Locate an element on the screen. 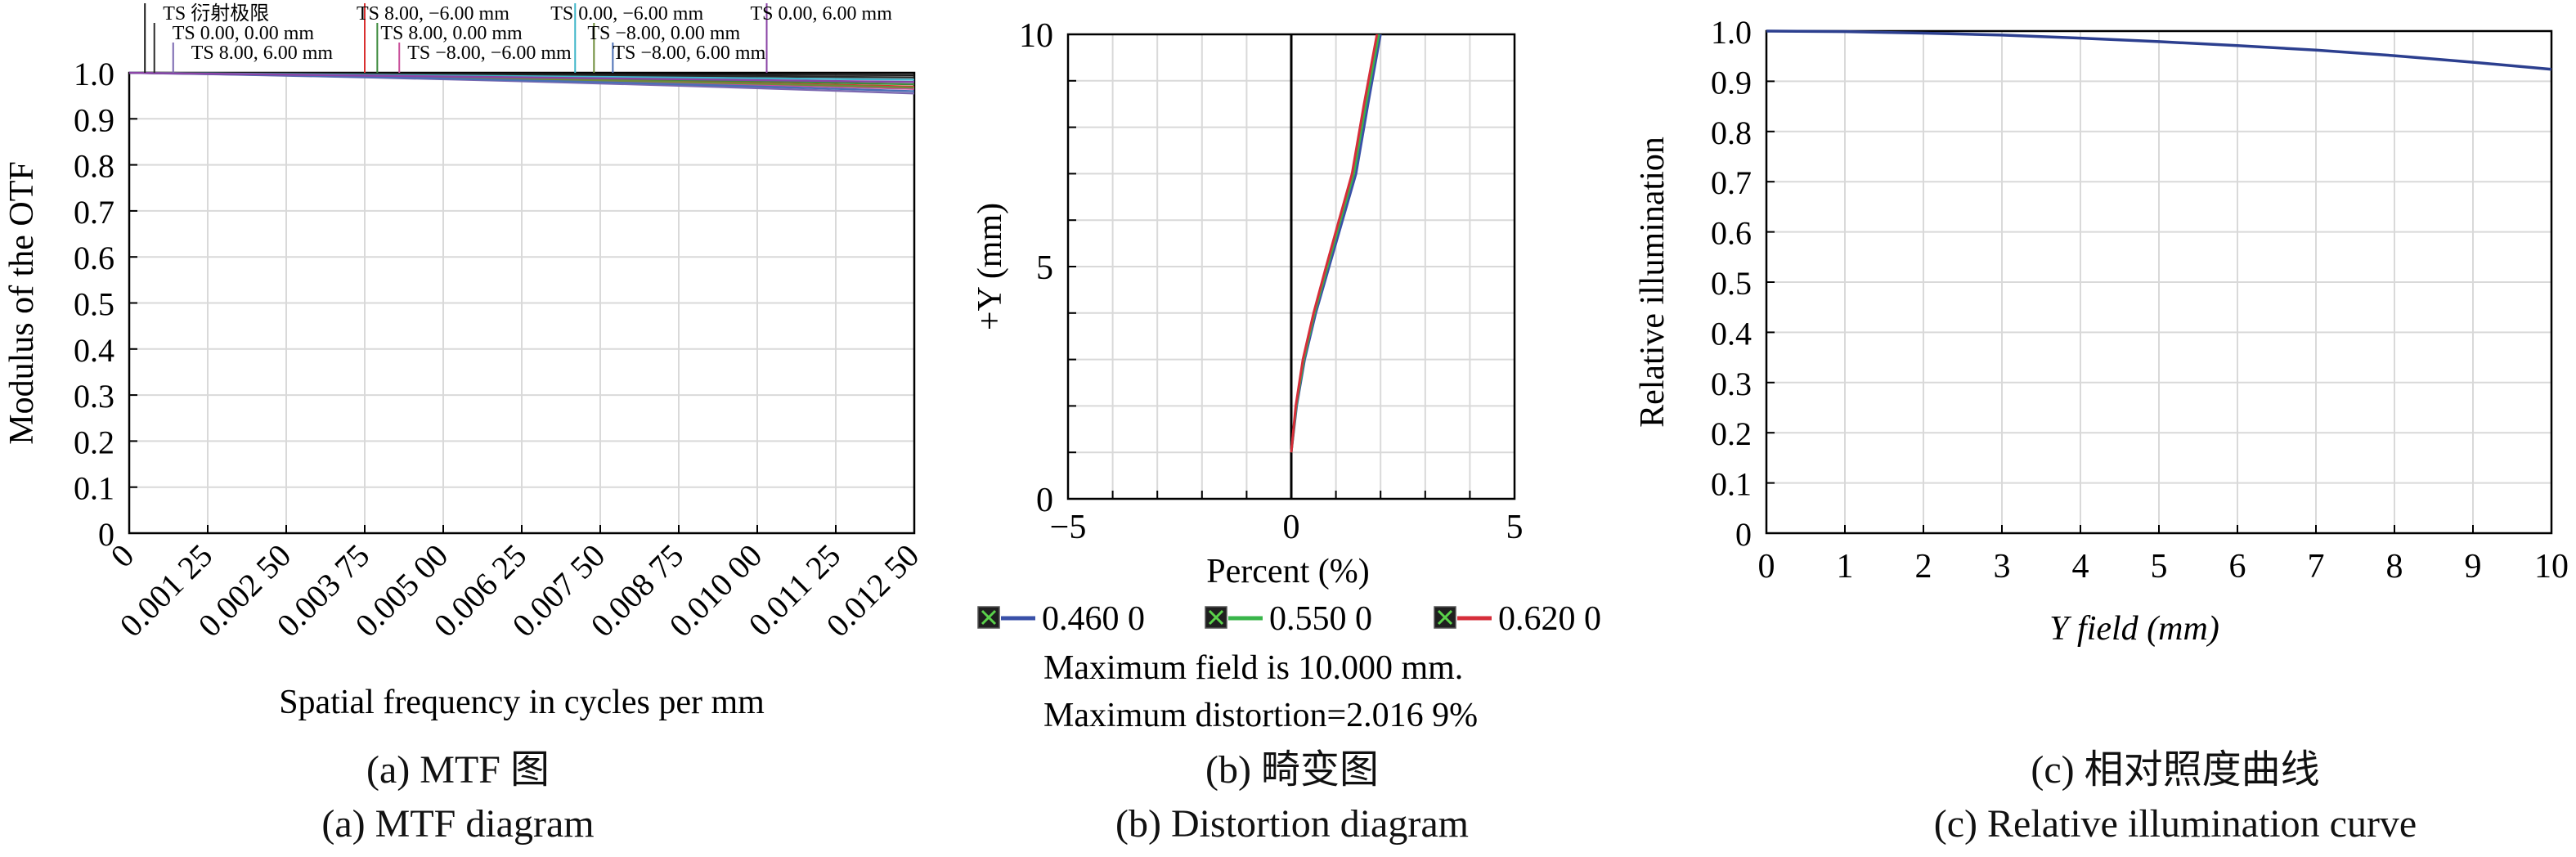 This screenshot has width=2576, height=857. legend-label: 0.550 0 is located at coordinates (1320, 619).